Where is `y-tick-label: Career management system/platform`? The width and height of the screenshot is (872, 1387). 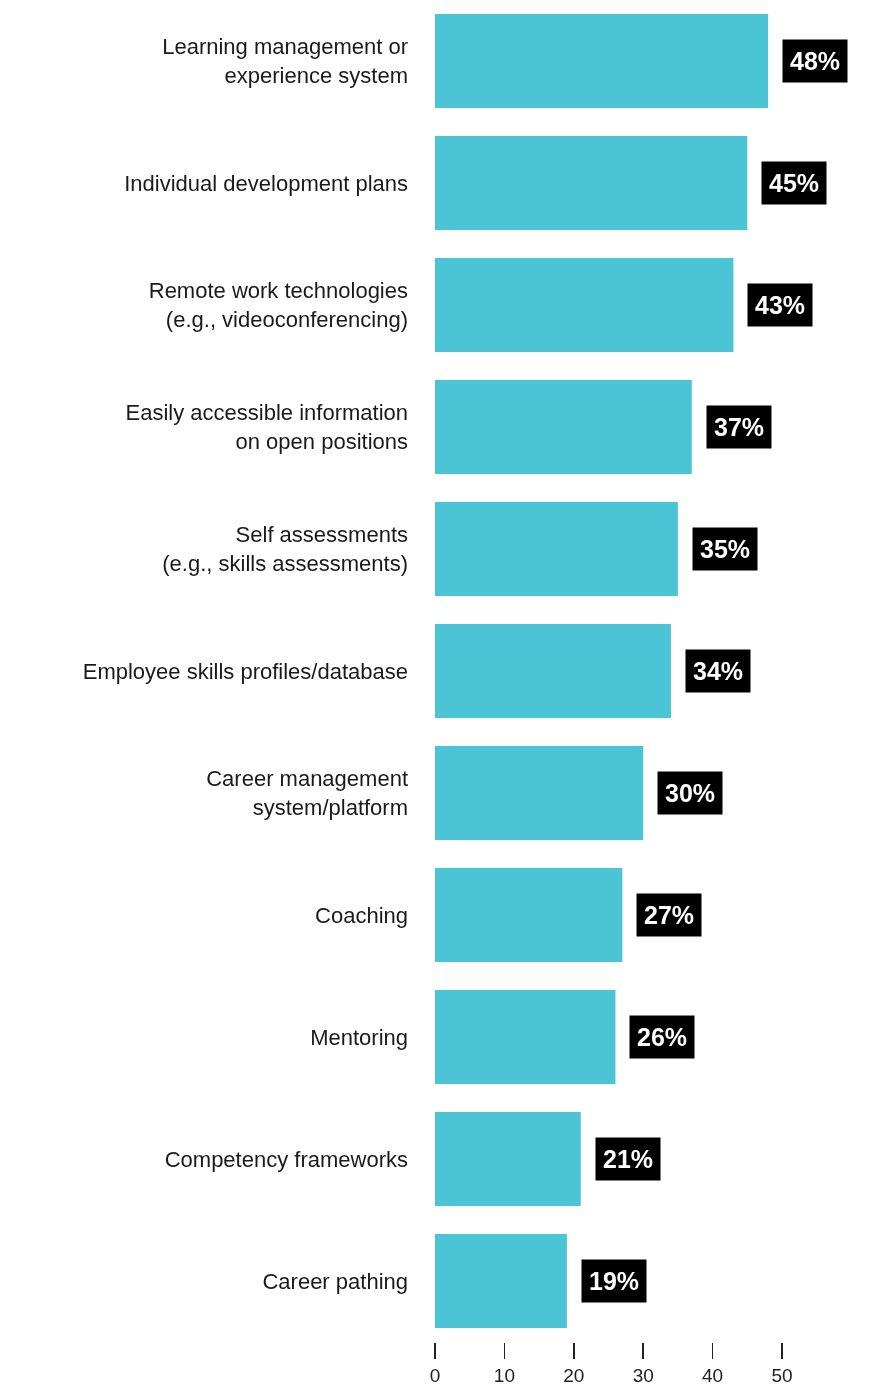
y-tick-label: Career management system/platform is located at coordinates (307, 793).